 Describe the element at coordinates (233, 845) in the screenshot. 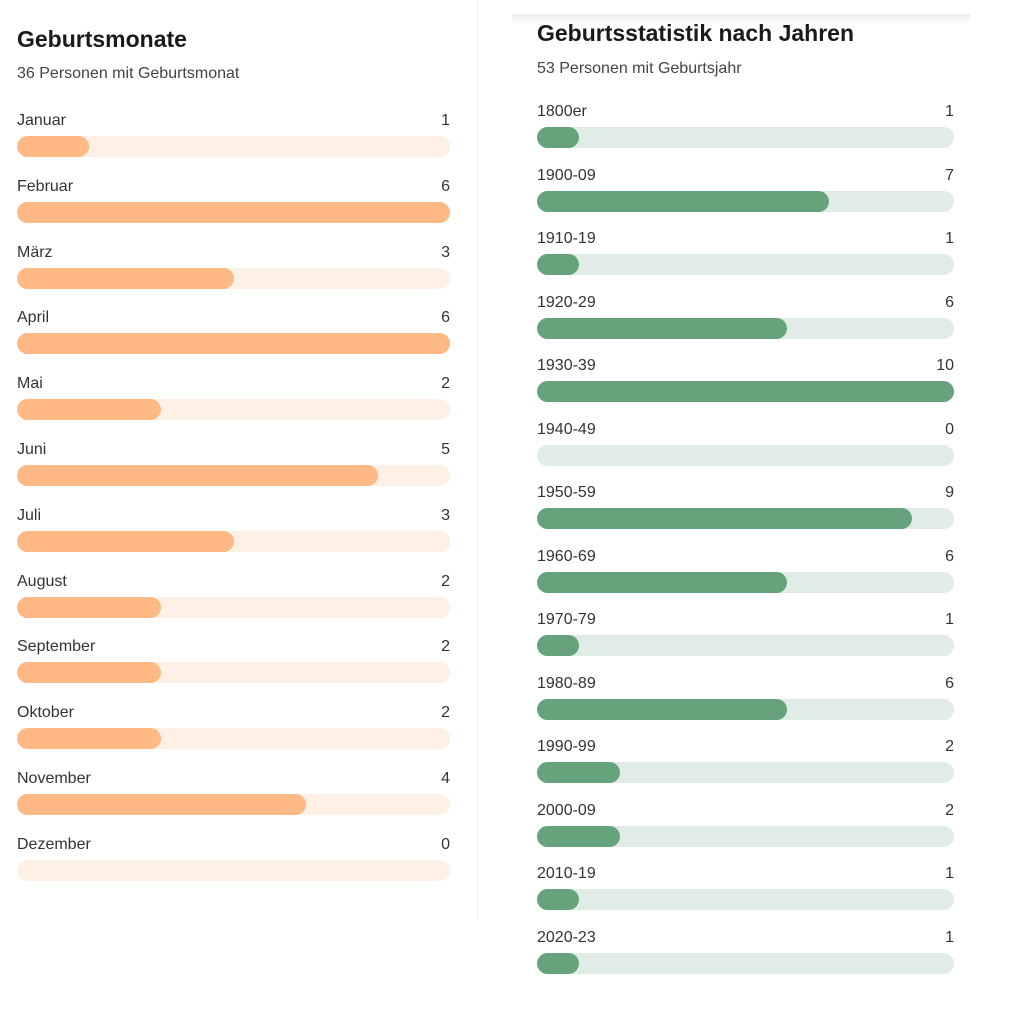

I see `month-row-header: Dezember 0` at that location.